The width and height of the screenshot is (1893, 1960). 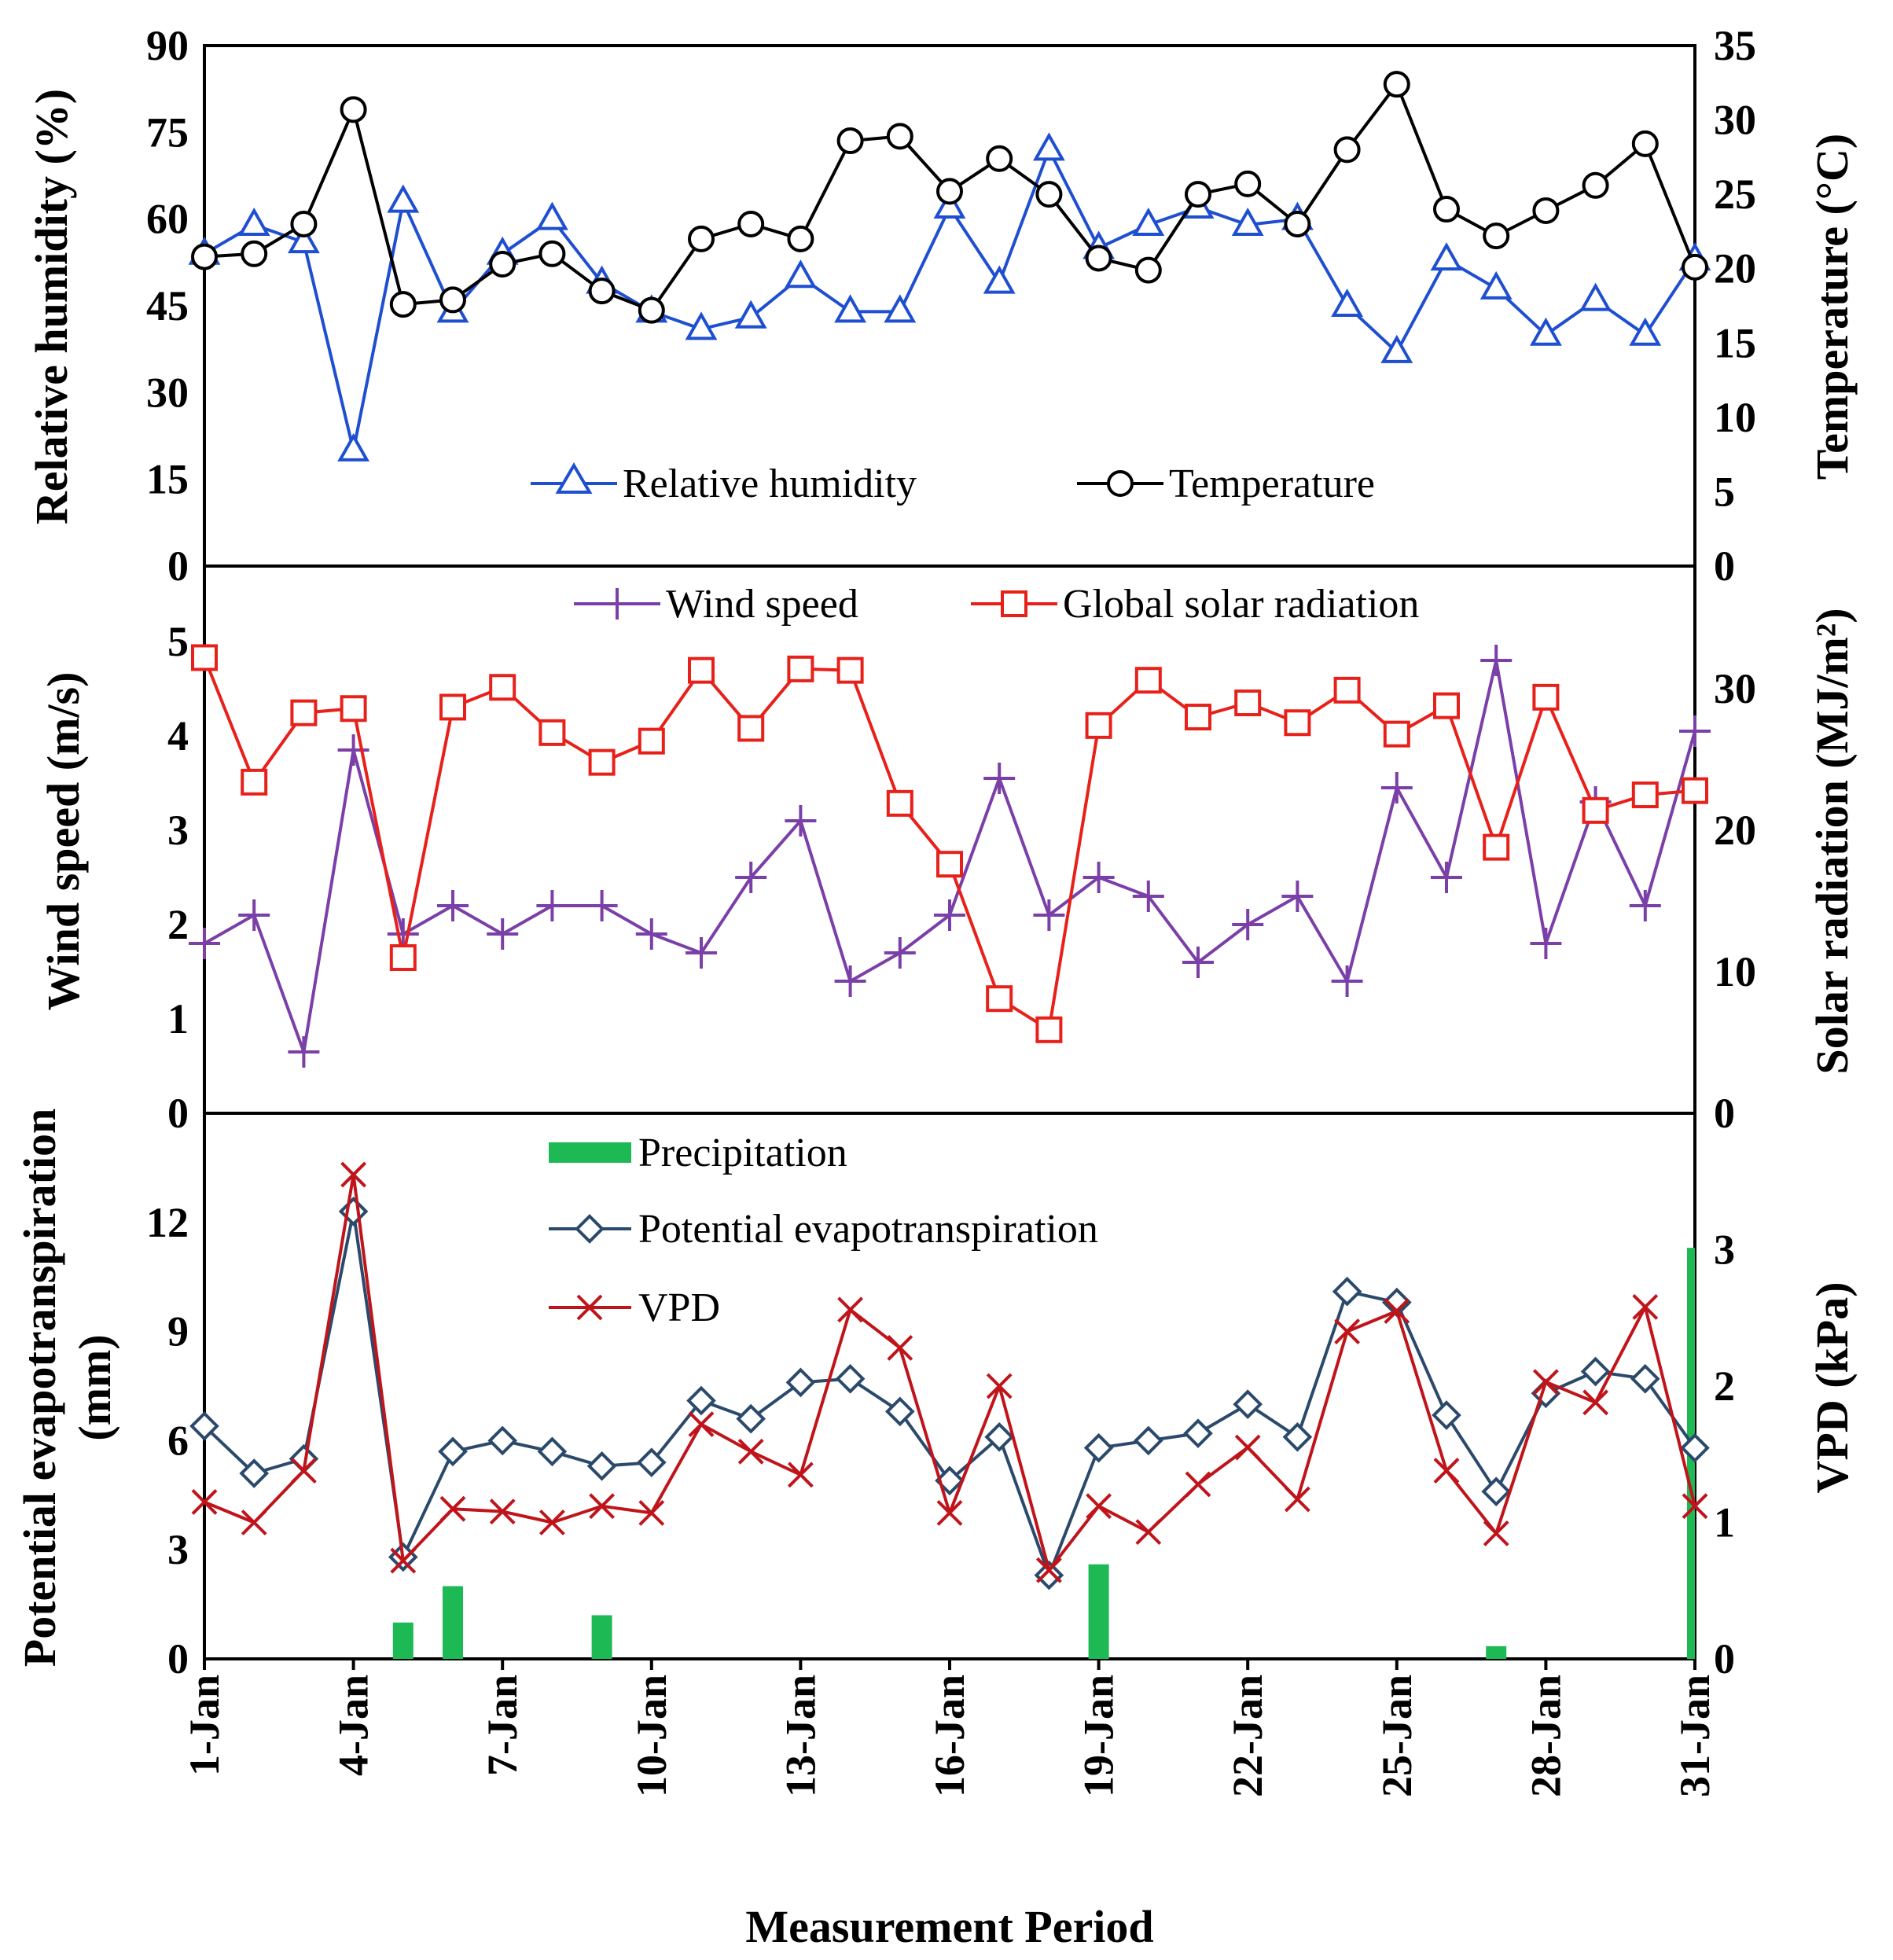 I want to click on bottom-right-axis-title: VPD (kPa), so click(x=1832, y=1387).